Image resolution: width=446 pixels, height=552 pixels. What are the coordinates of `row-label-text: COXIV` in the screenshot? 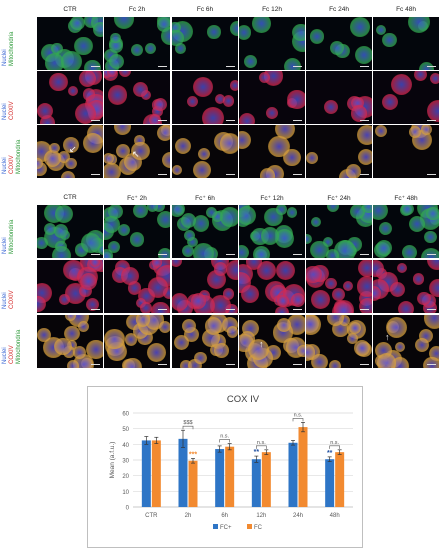 It's located at (12, 299).